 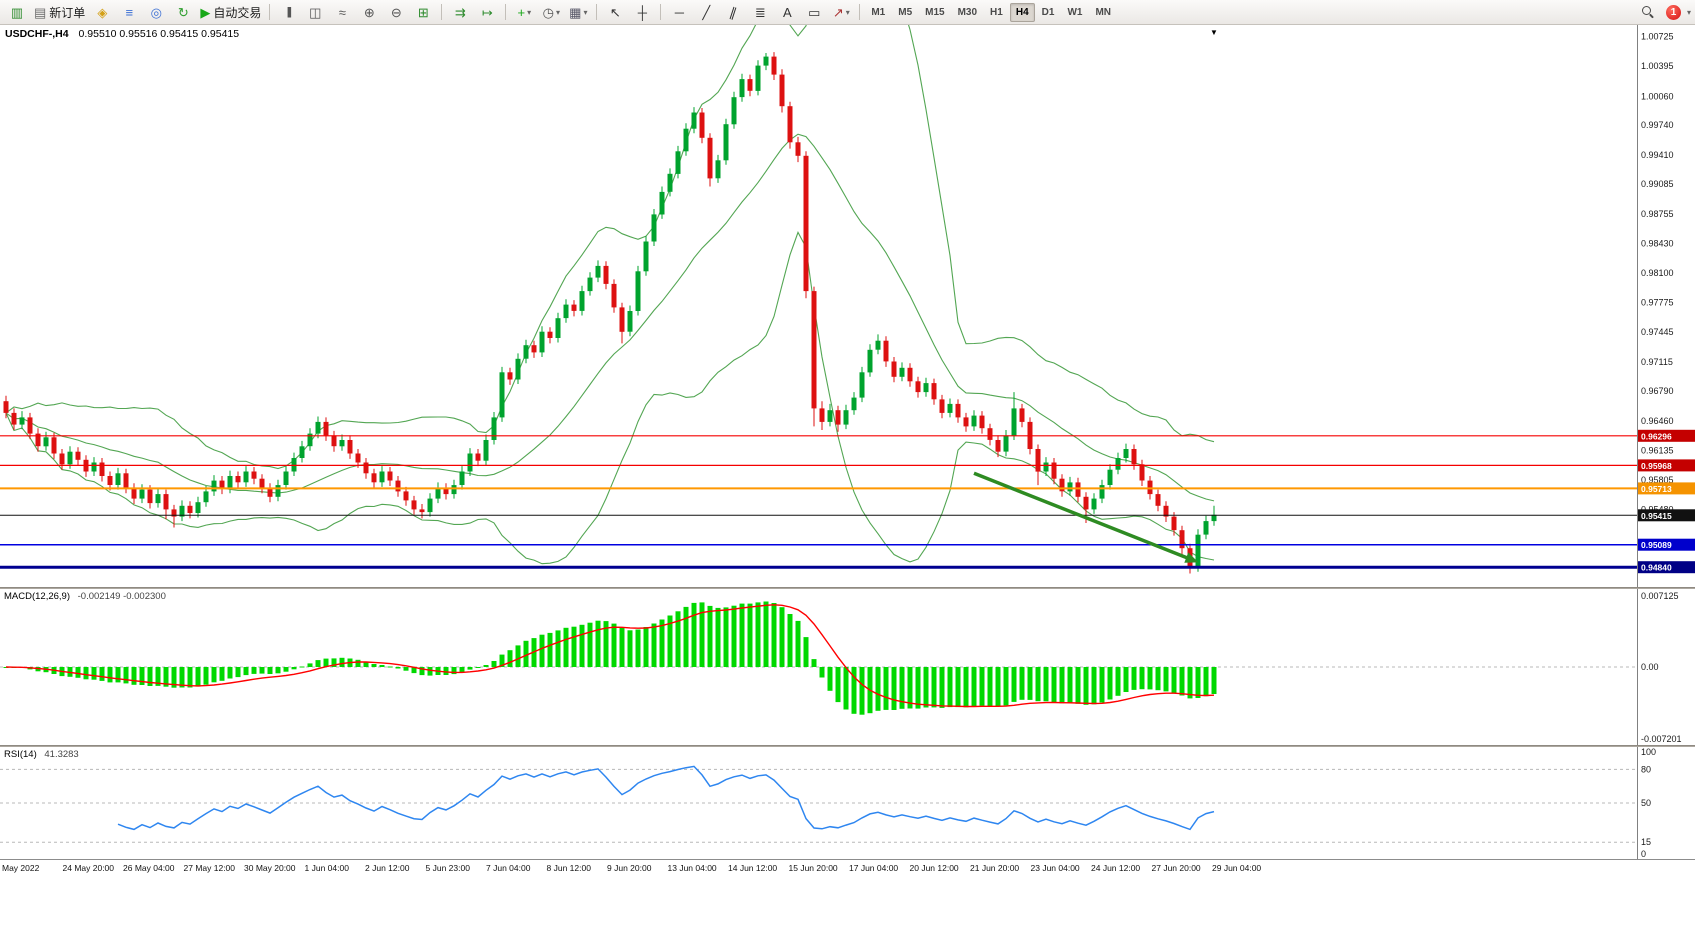 What do you see at coordinates (1673, 12) in the screenshot?
I see `notification-badge: 1` at bounding box center [1673, 12].